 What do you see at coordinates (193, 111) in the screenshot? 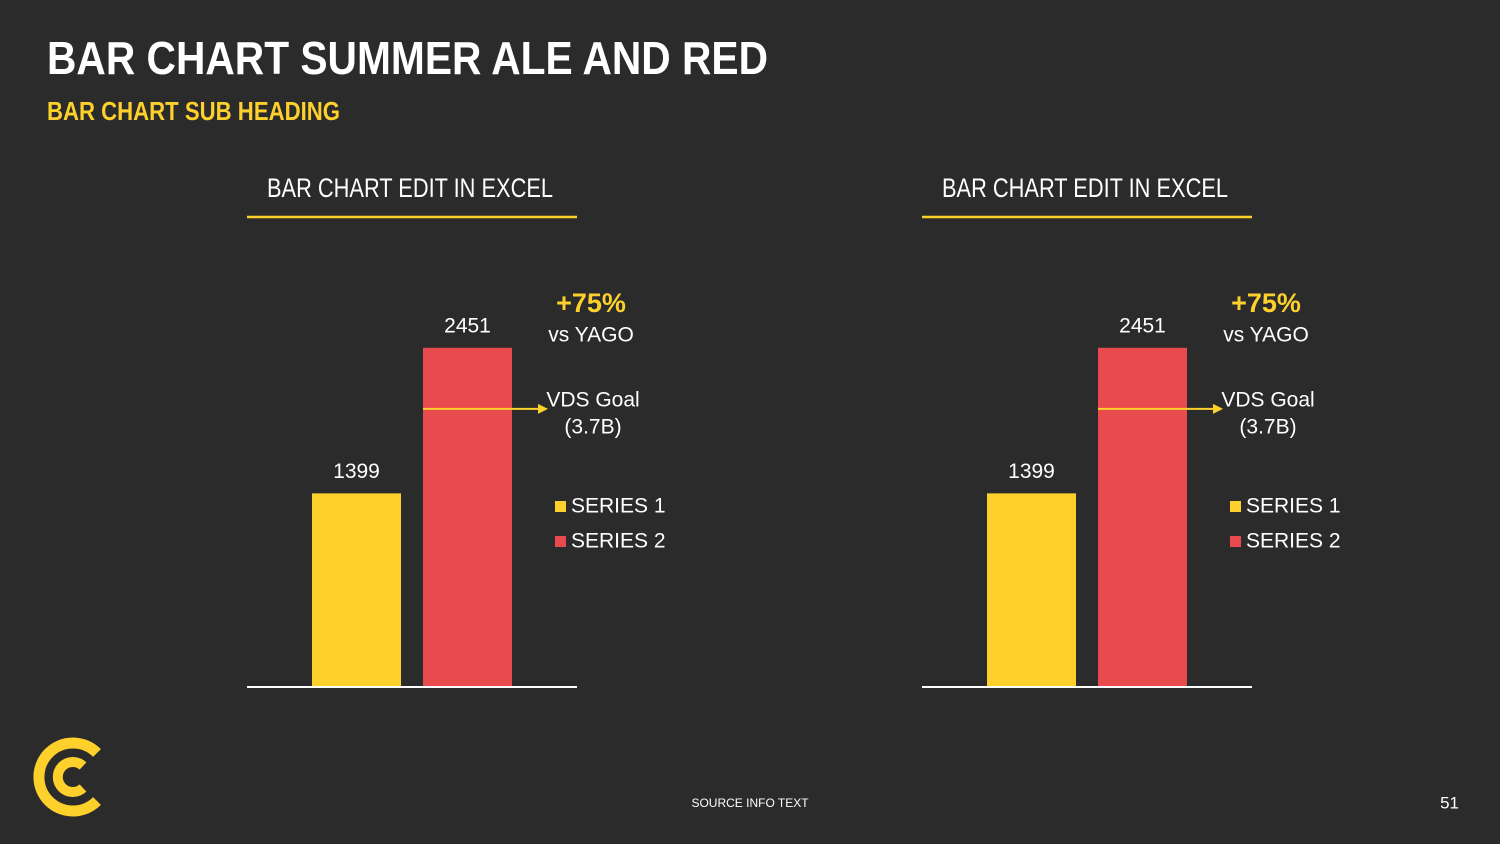
I see `slide-subtitle: BAR CHART SUB HEADING` at bounding box center [193, 111].